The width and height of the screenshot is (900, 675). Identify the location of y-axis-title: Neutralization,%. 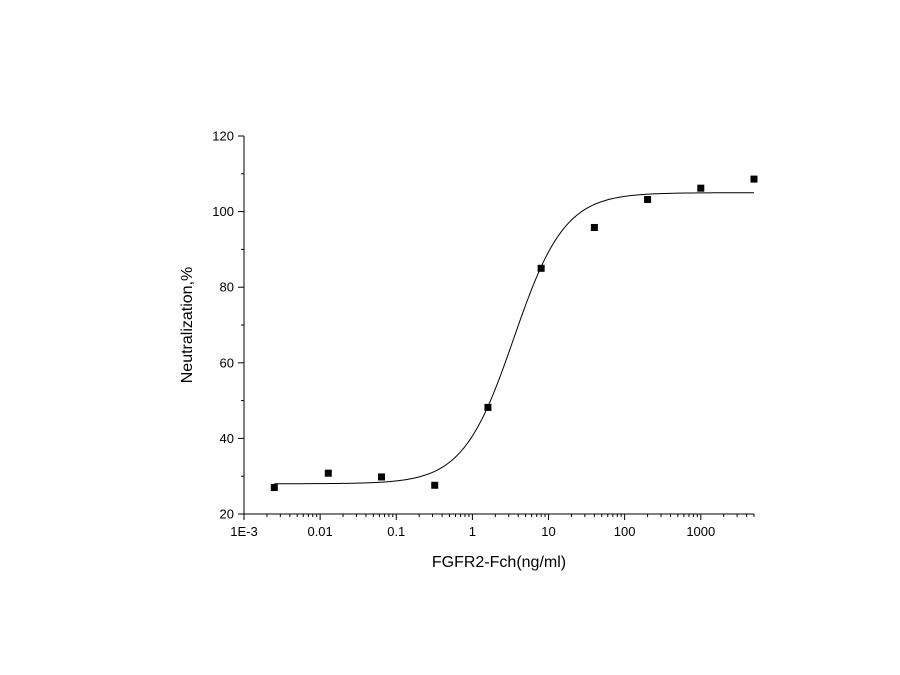
(187, 325).